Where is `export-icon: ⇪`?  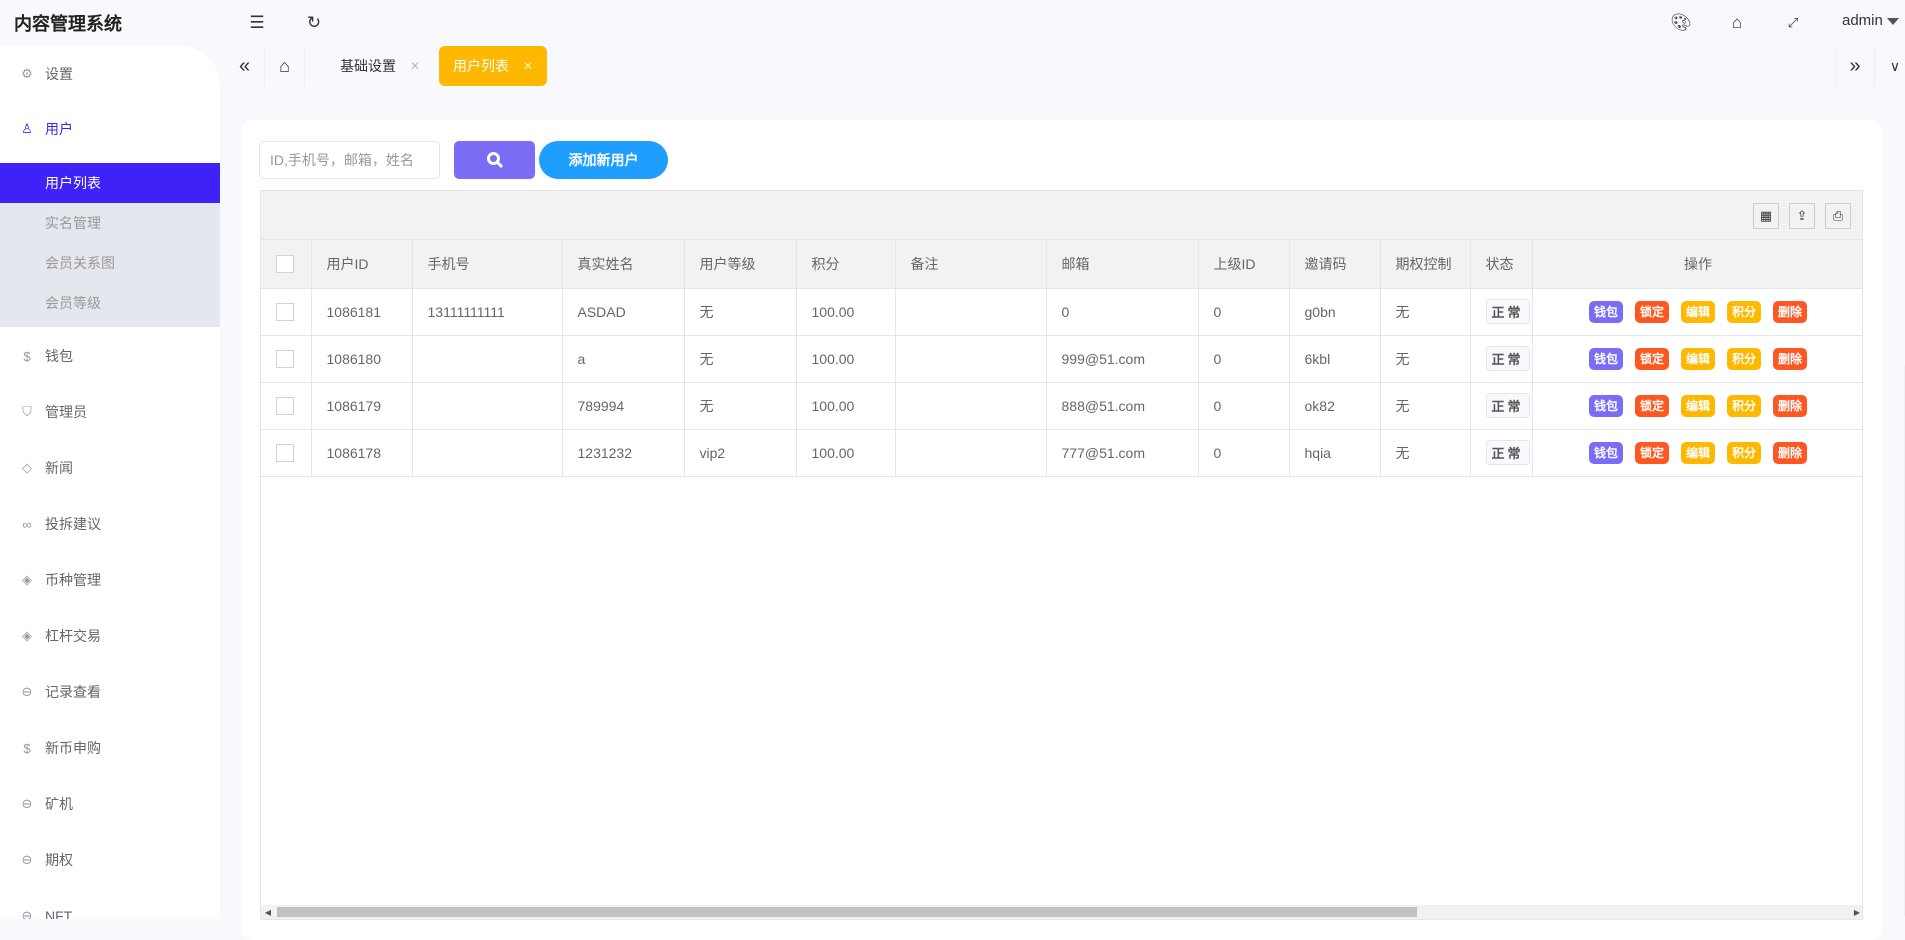
export-icon: ⇪ is located at coordinates (1802, 216).